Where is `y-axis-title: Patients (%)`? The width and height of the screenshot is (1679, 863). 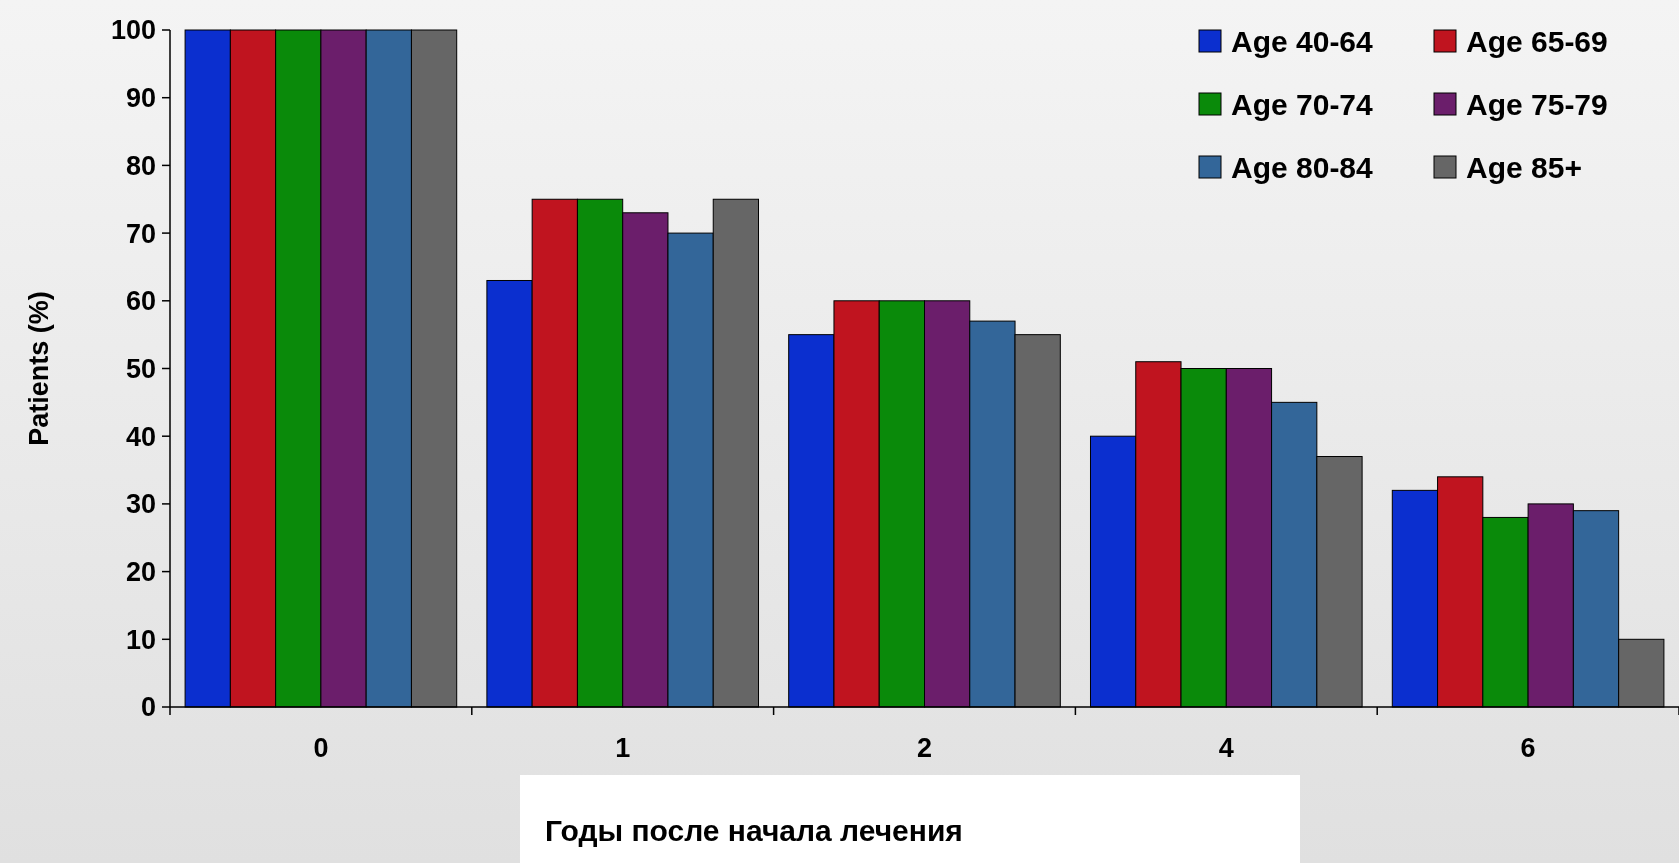
y-axis-title: Patients (%) is located at coordinates (39, 368).